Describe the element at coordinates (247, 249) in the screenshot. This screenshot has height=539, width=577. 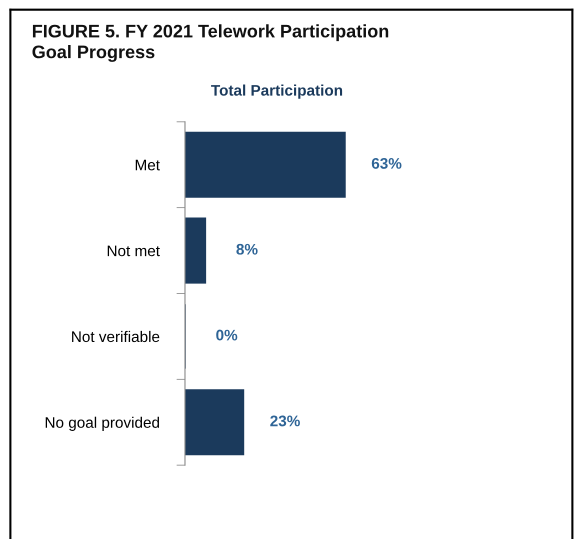
I see `data-label: 8%` at that location.